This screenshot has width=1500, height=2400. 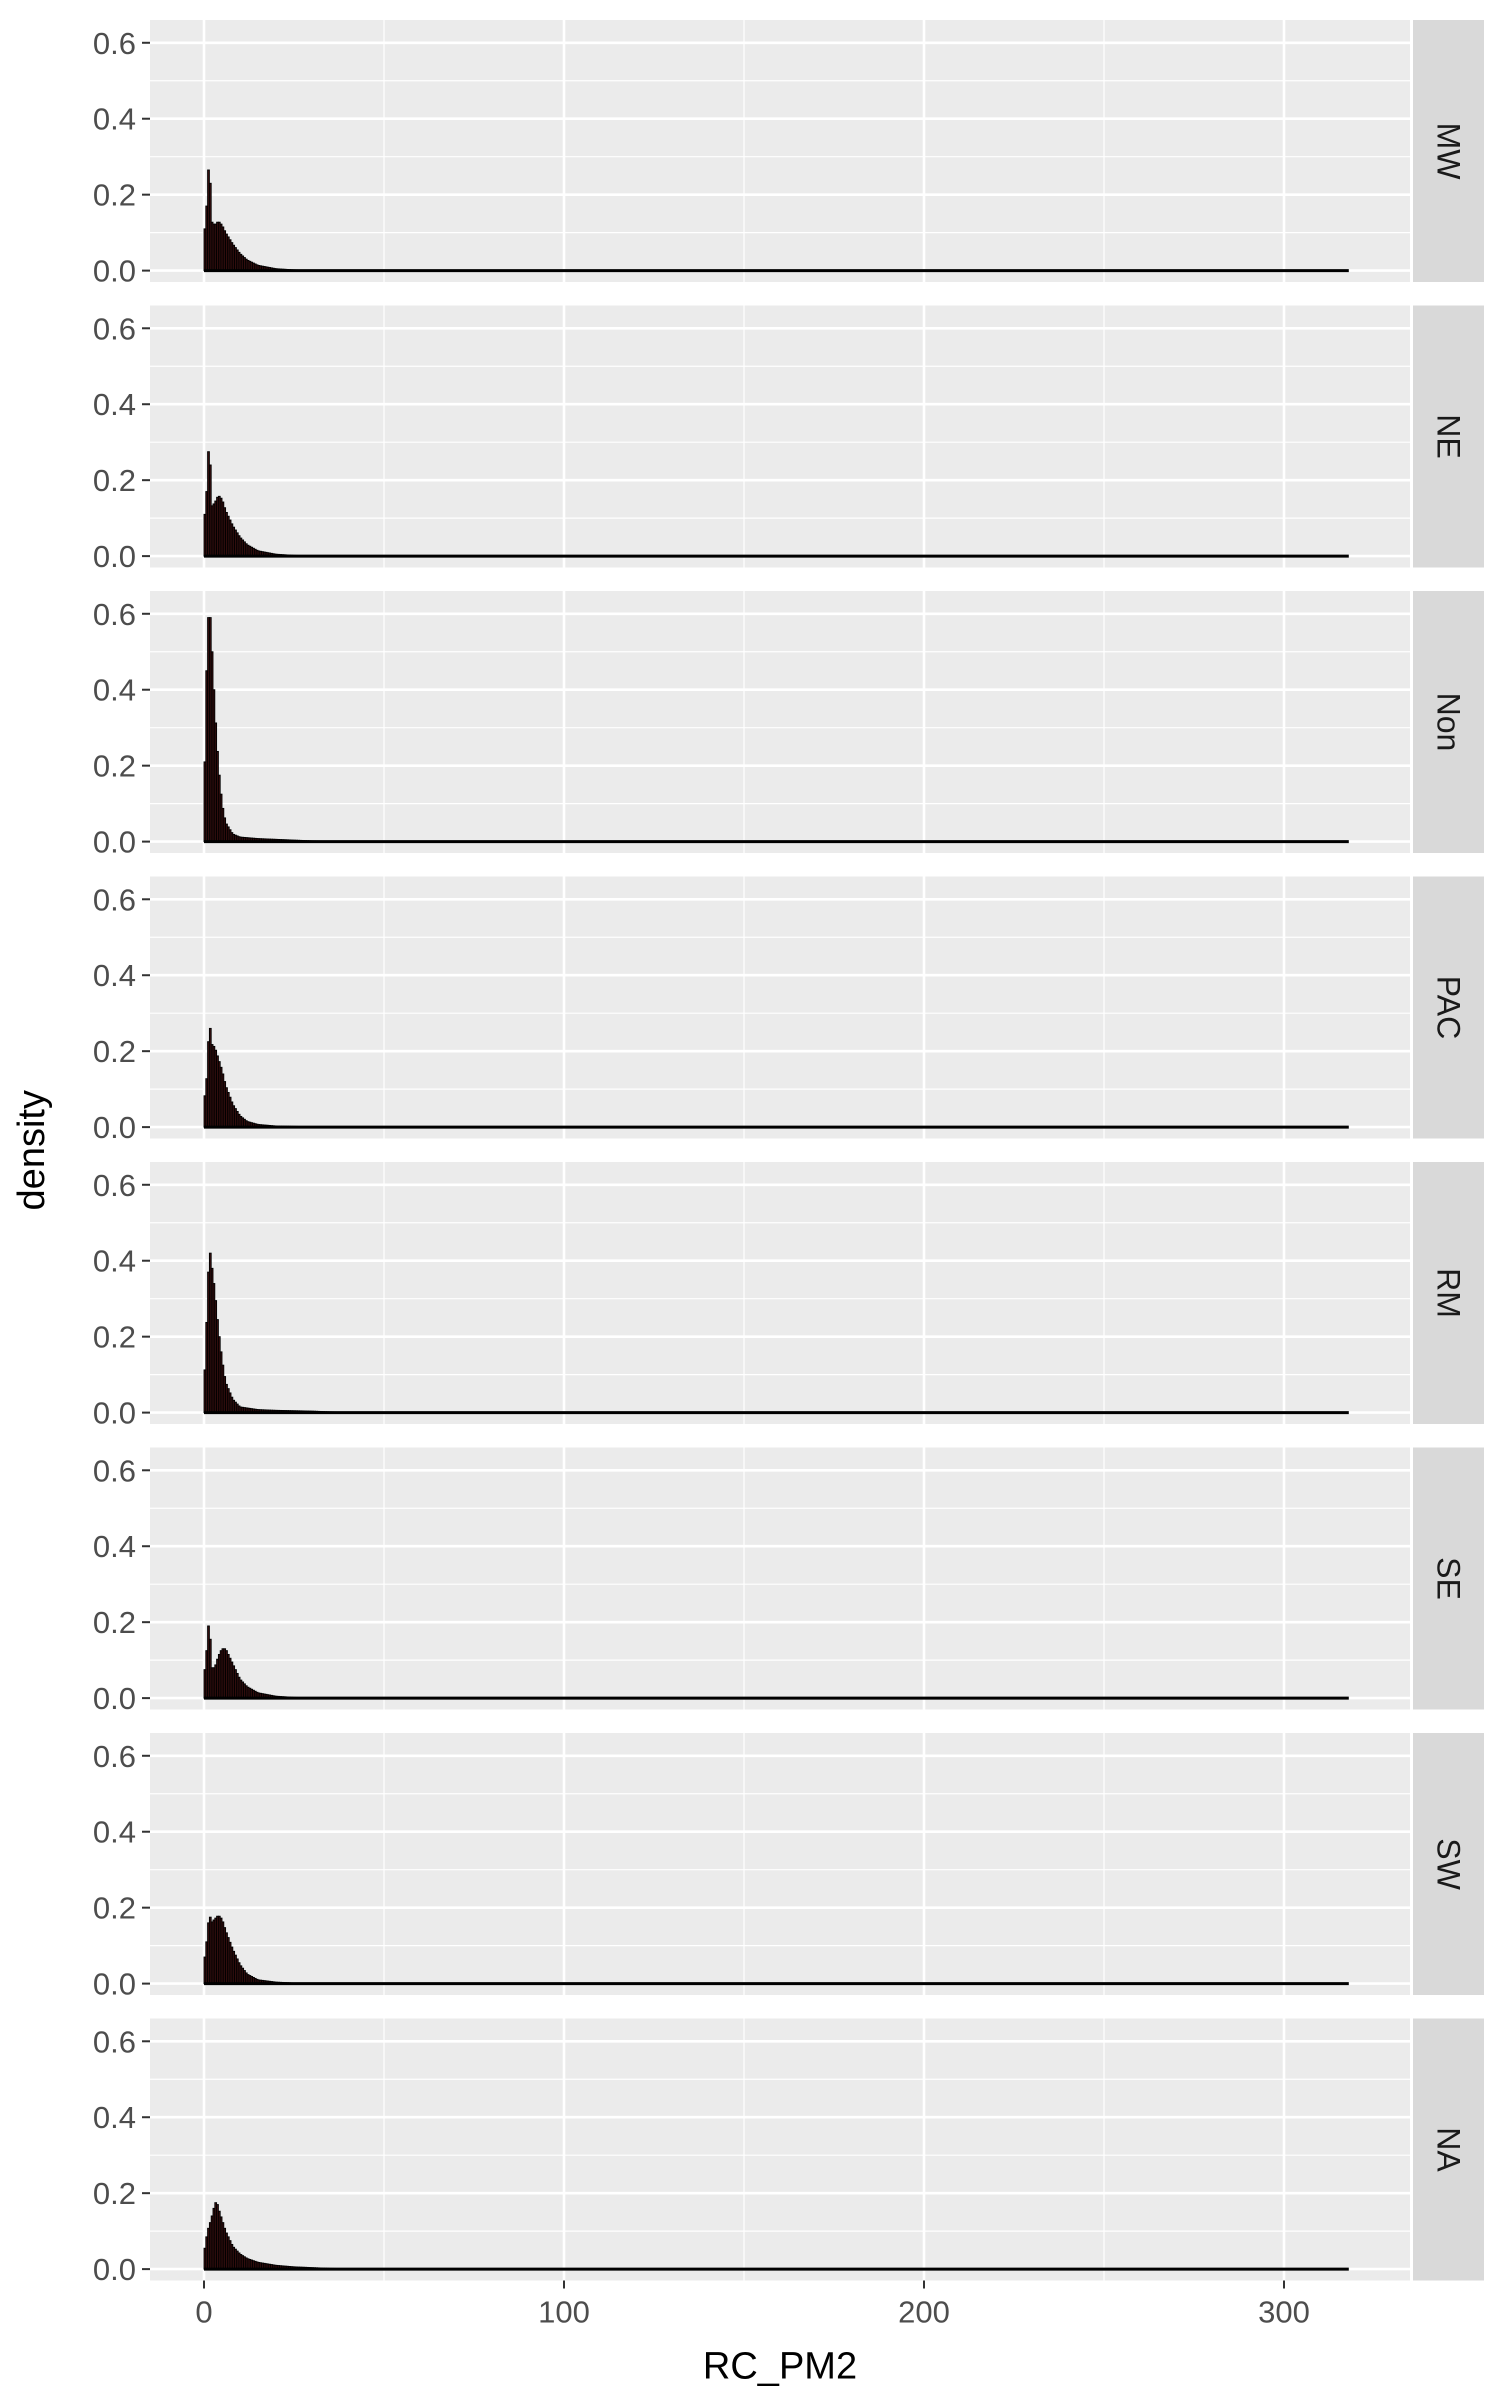 I want to click on facet-panel-ne: 0.0 0.2 0.4 0.6 NE, so click(x=788, y=439).